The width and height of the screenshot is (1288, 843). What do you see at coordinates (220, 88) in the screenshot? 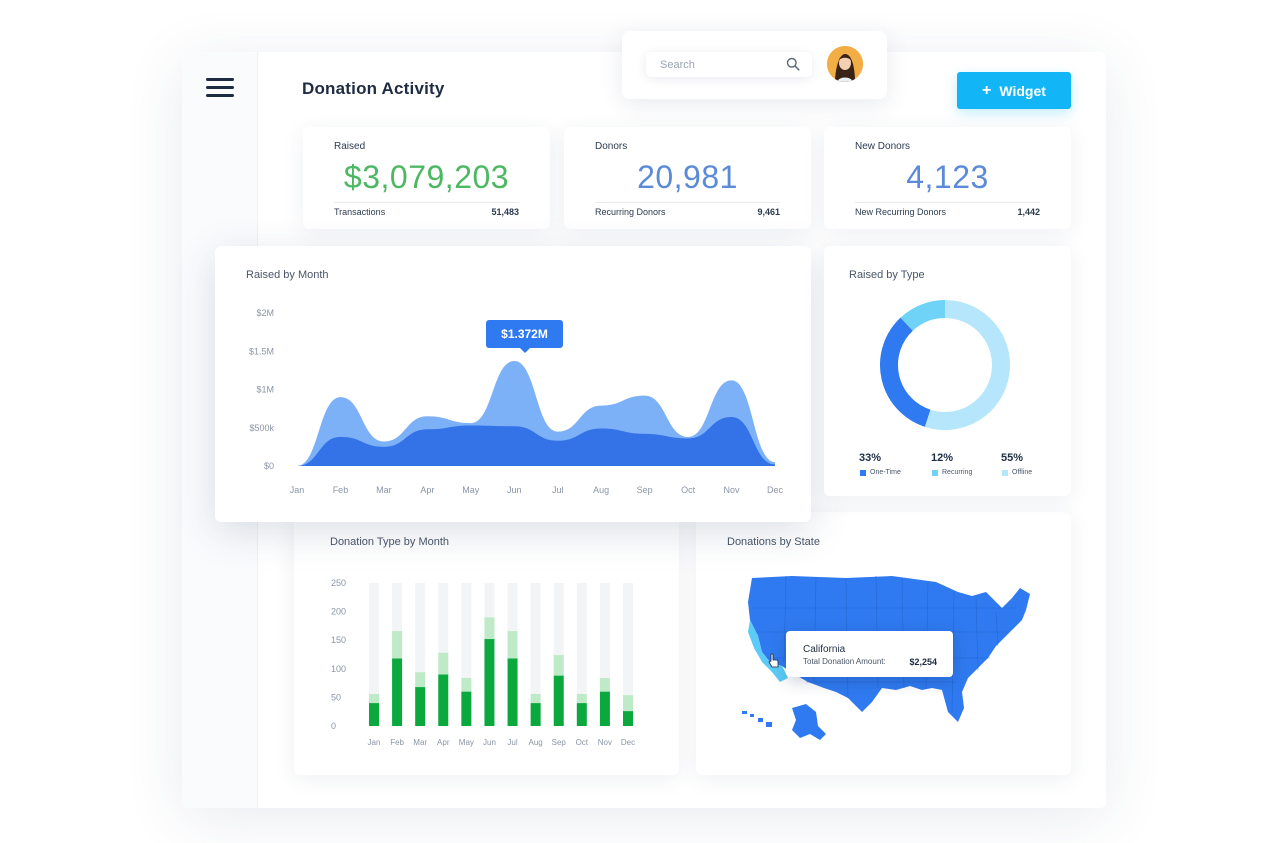
I see `menu-icon` at bounding box center [220, 88].